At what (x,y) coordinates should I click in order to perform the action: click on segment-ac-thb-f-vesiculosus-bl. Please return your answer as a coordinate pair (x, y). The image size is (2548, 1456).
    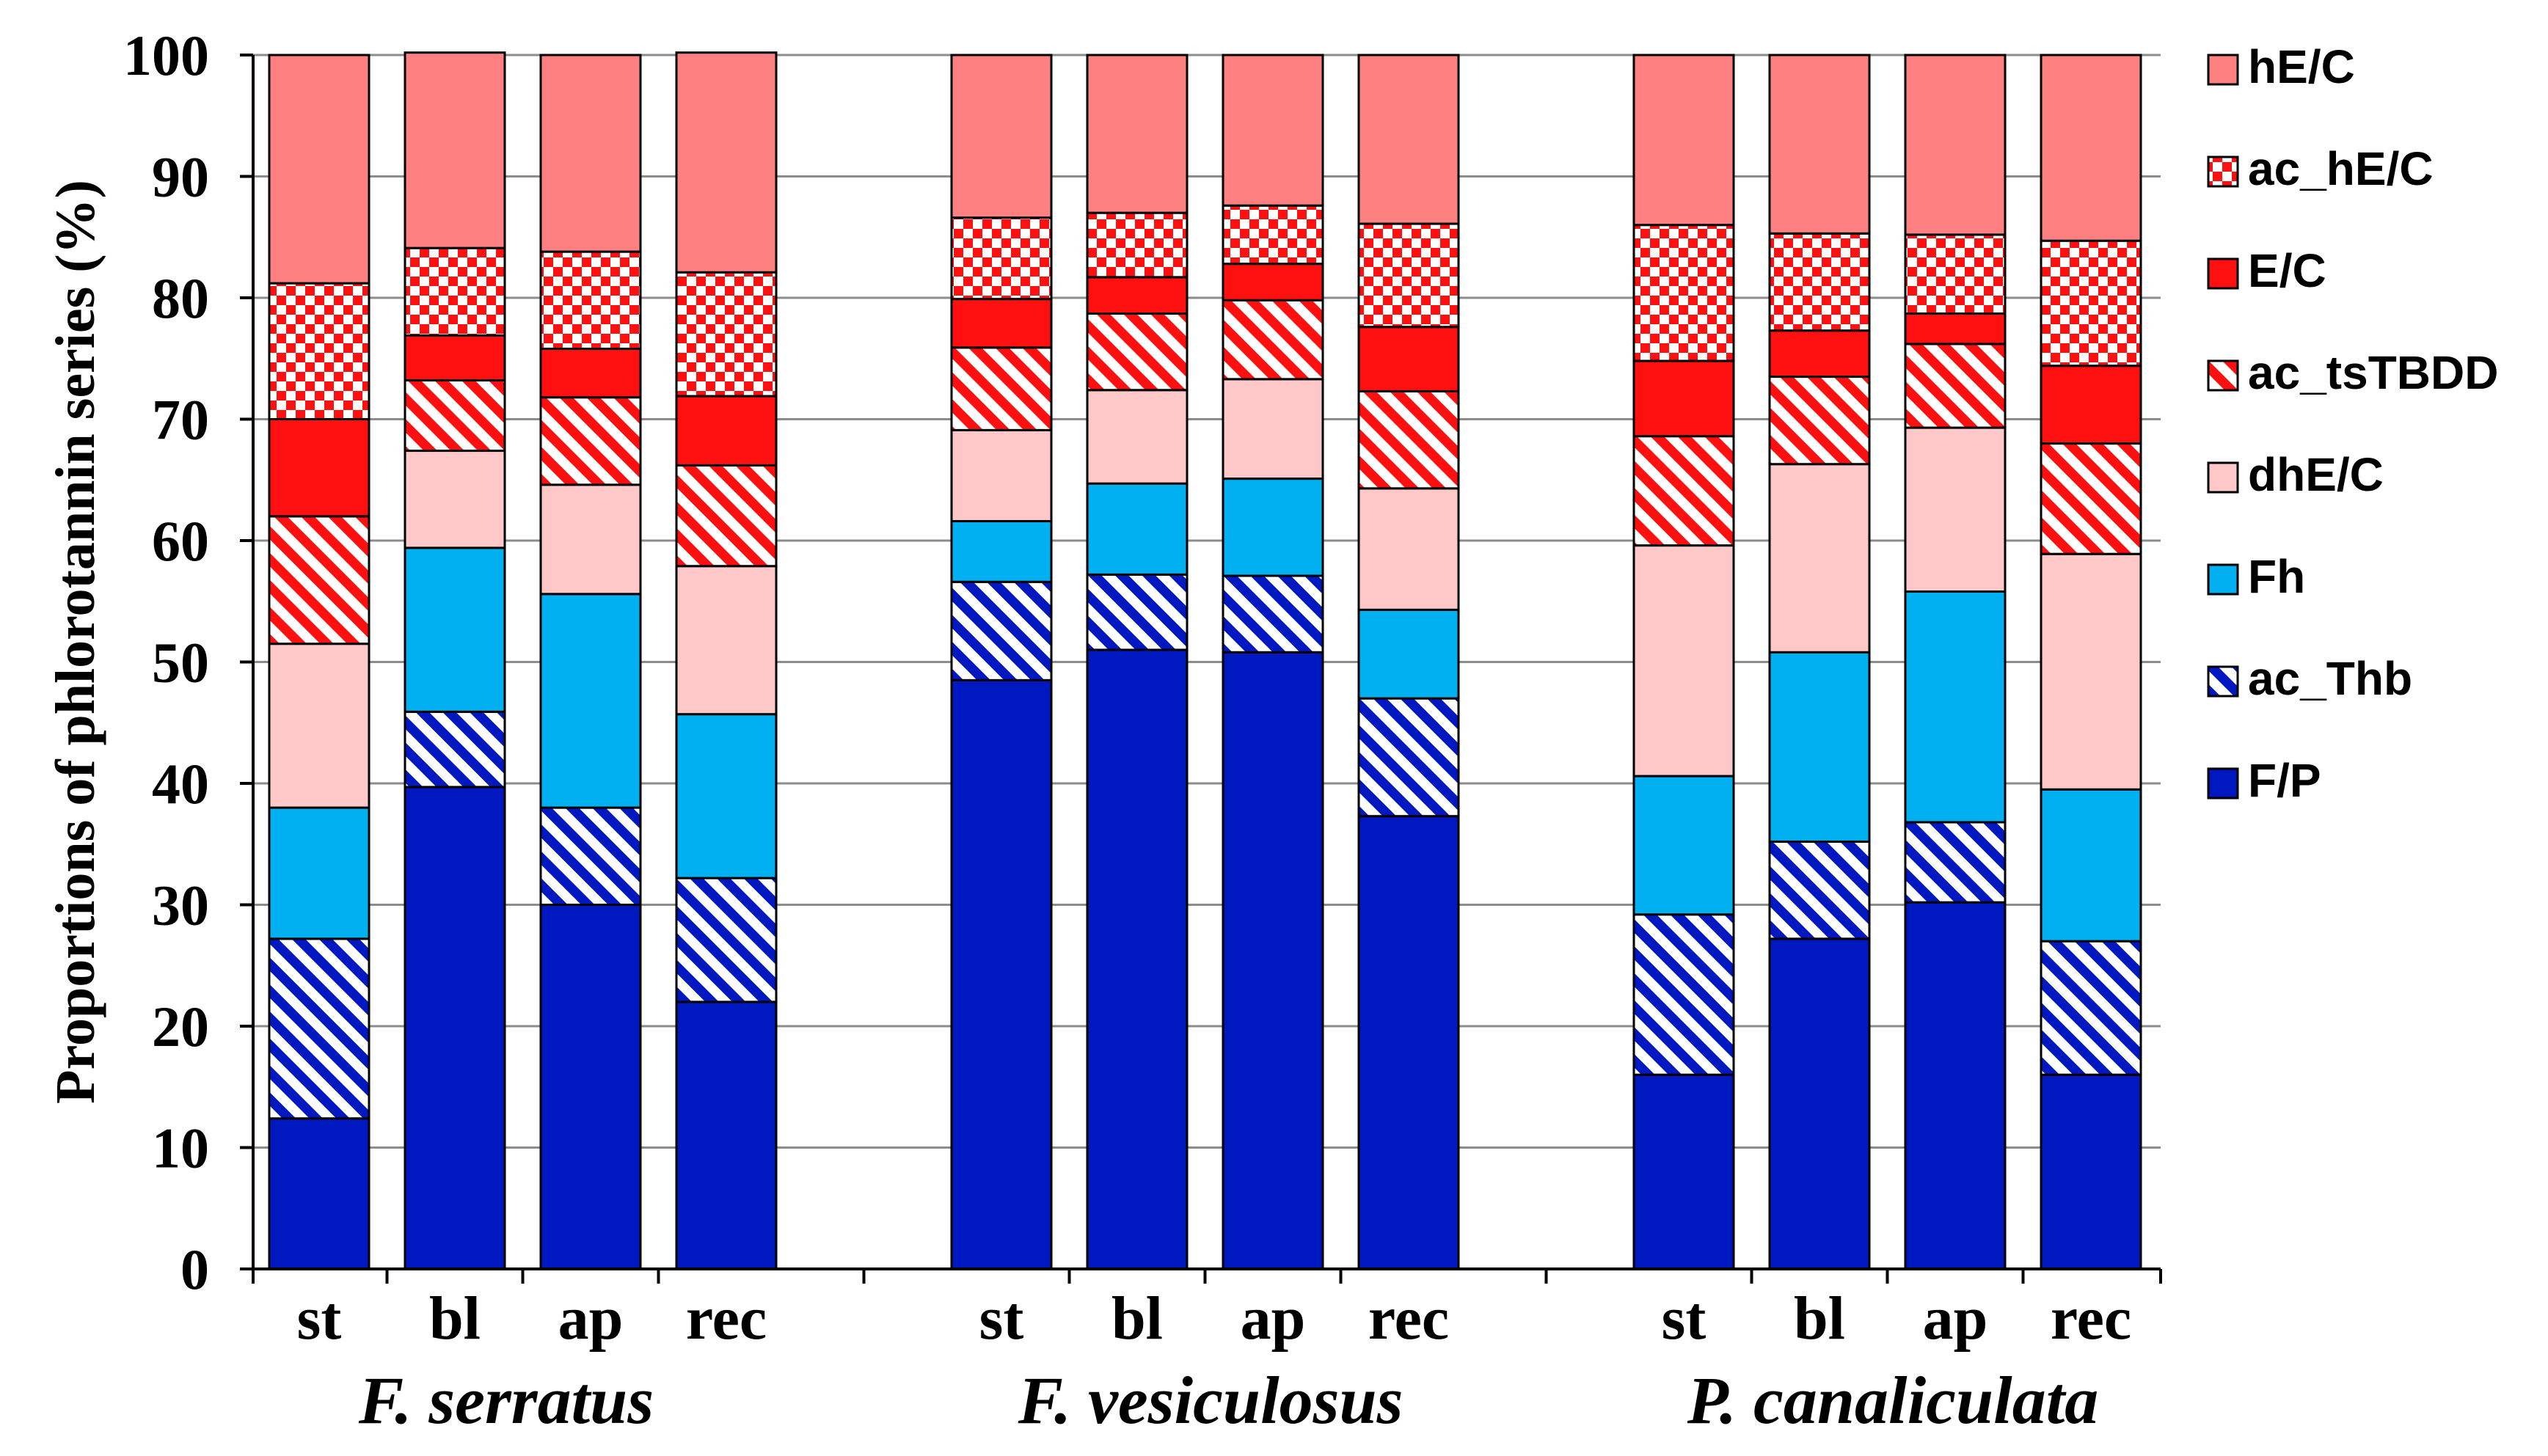
    Looking at the image, I should click on (1137, 612).